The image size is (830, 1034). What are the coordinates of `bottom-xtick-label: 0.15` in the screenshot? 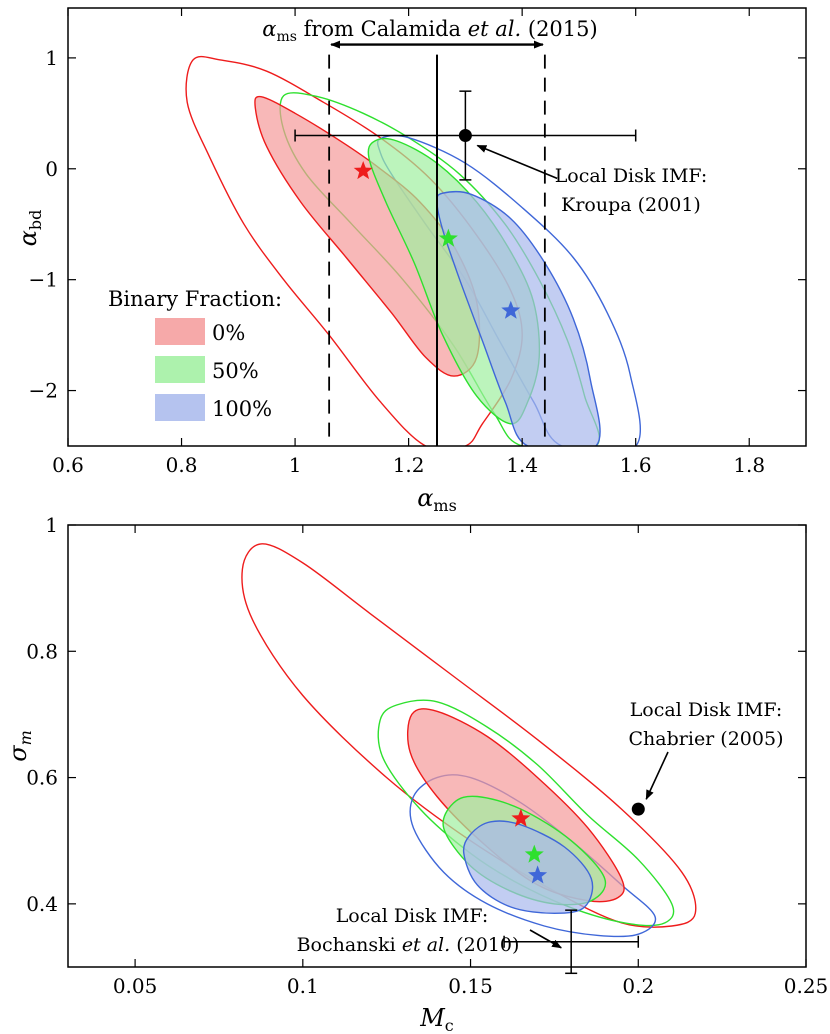 It's located at (470, 986).